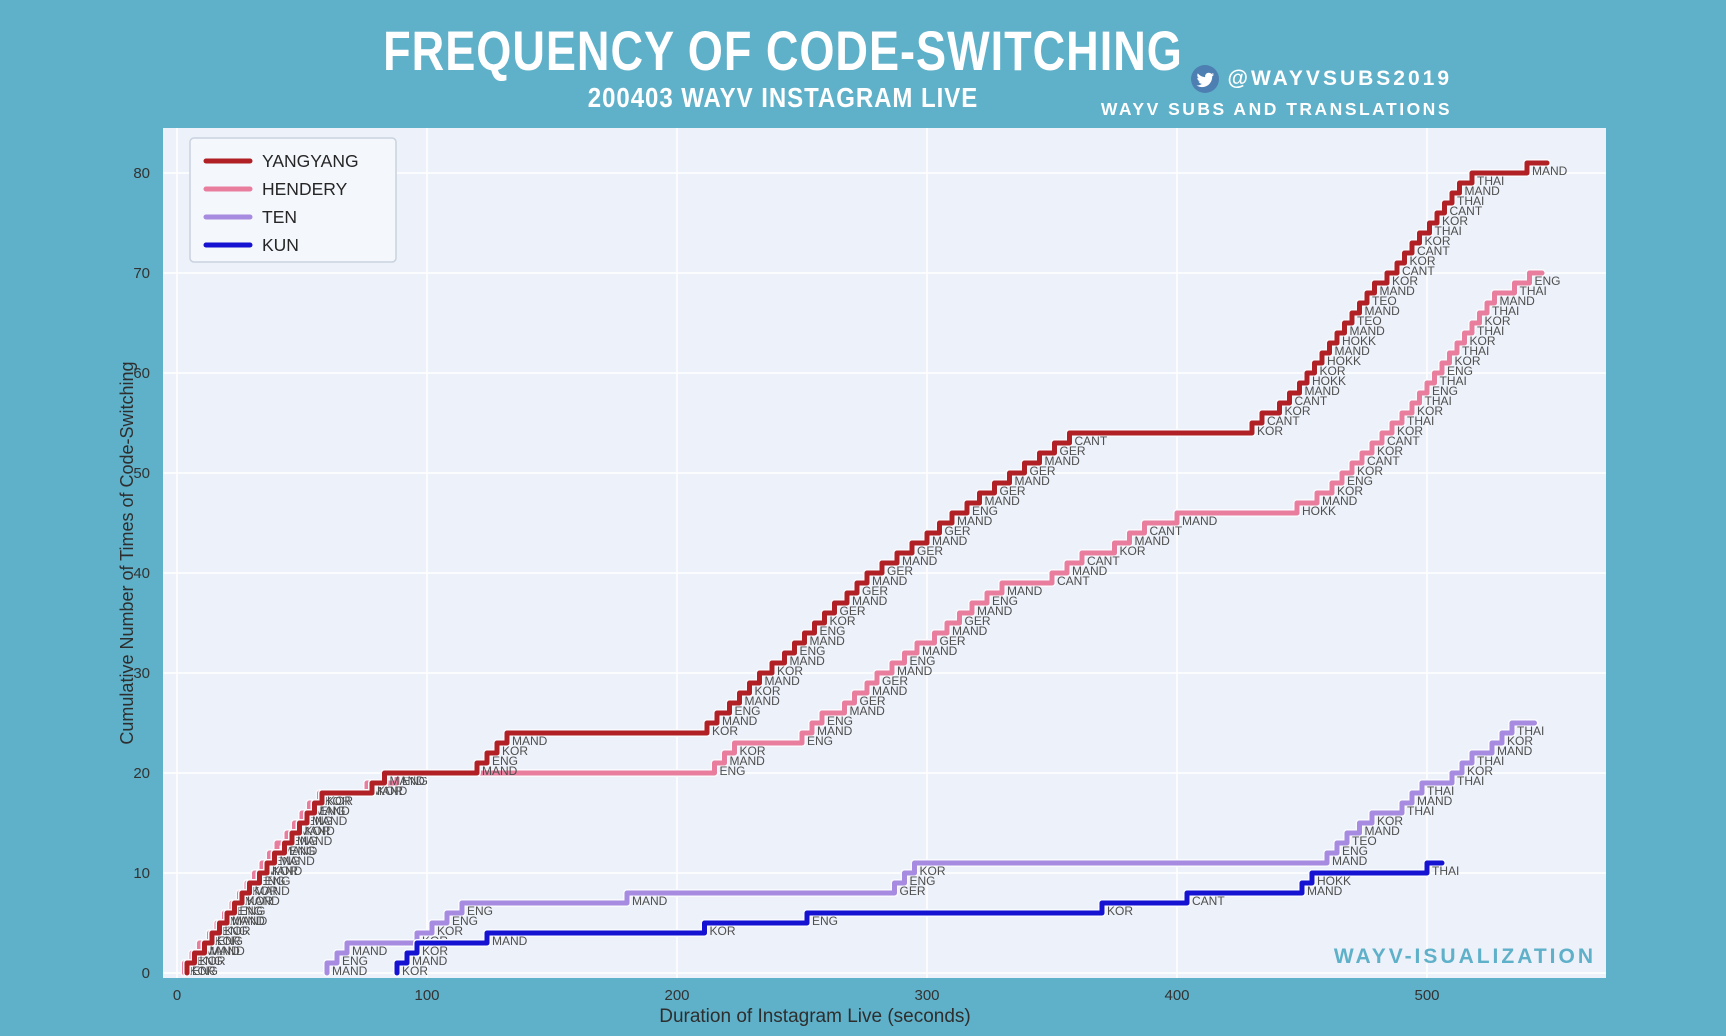  Describe the element at coordinates (1176, 995) in the screenshot. I see `x-tick-label-400: 400` at that location.